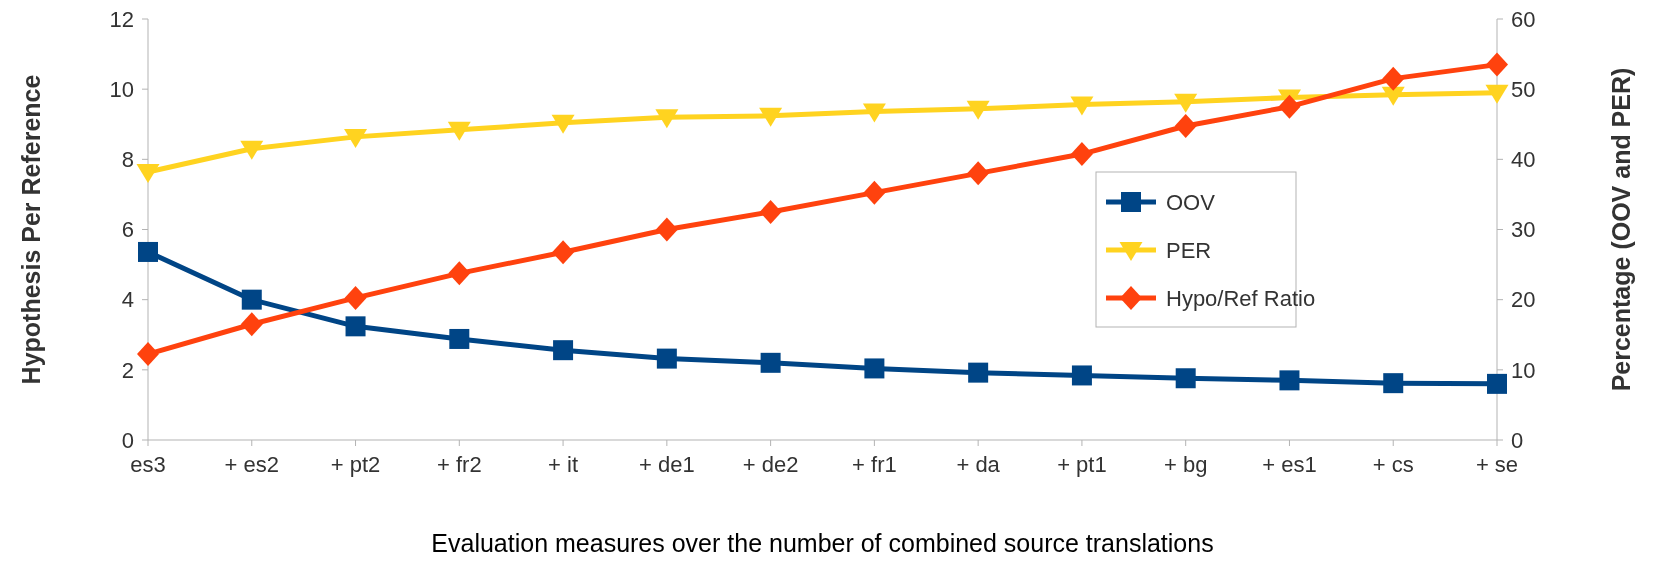 The height and width of the screenshot is (568, 1661). What do you see at coordinates (1523, 89) in the screenshot?
I see `y2-tick-label: 50` at bounding box center [1523, 89].